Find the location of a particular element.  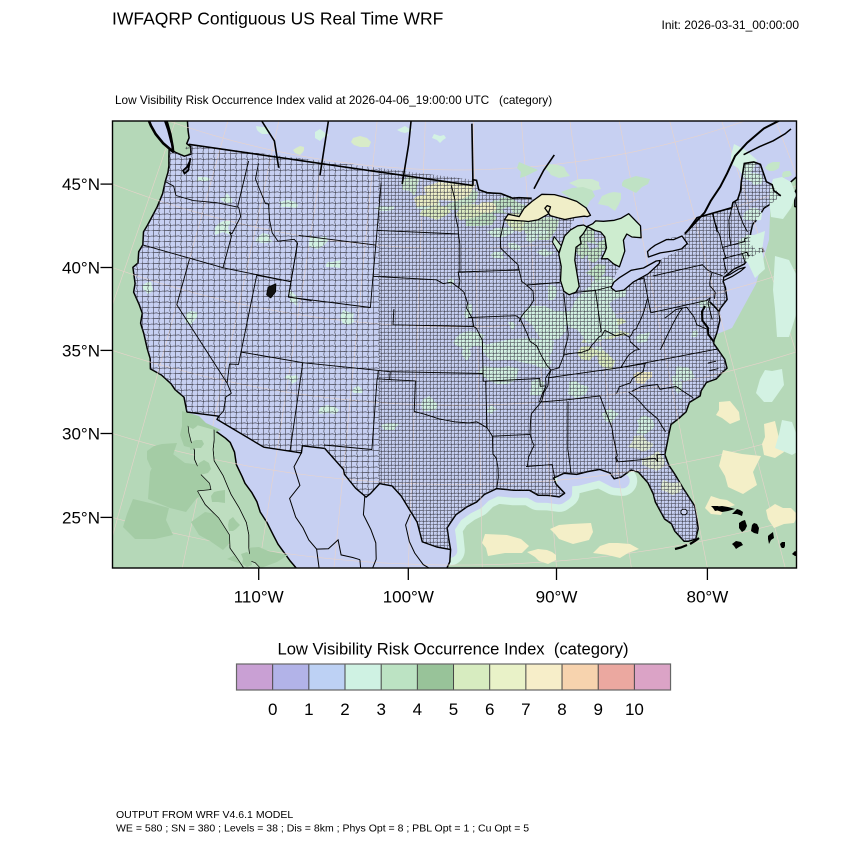

svg-text: 3 is located at coordinates (380, 709).